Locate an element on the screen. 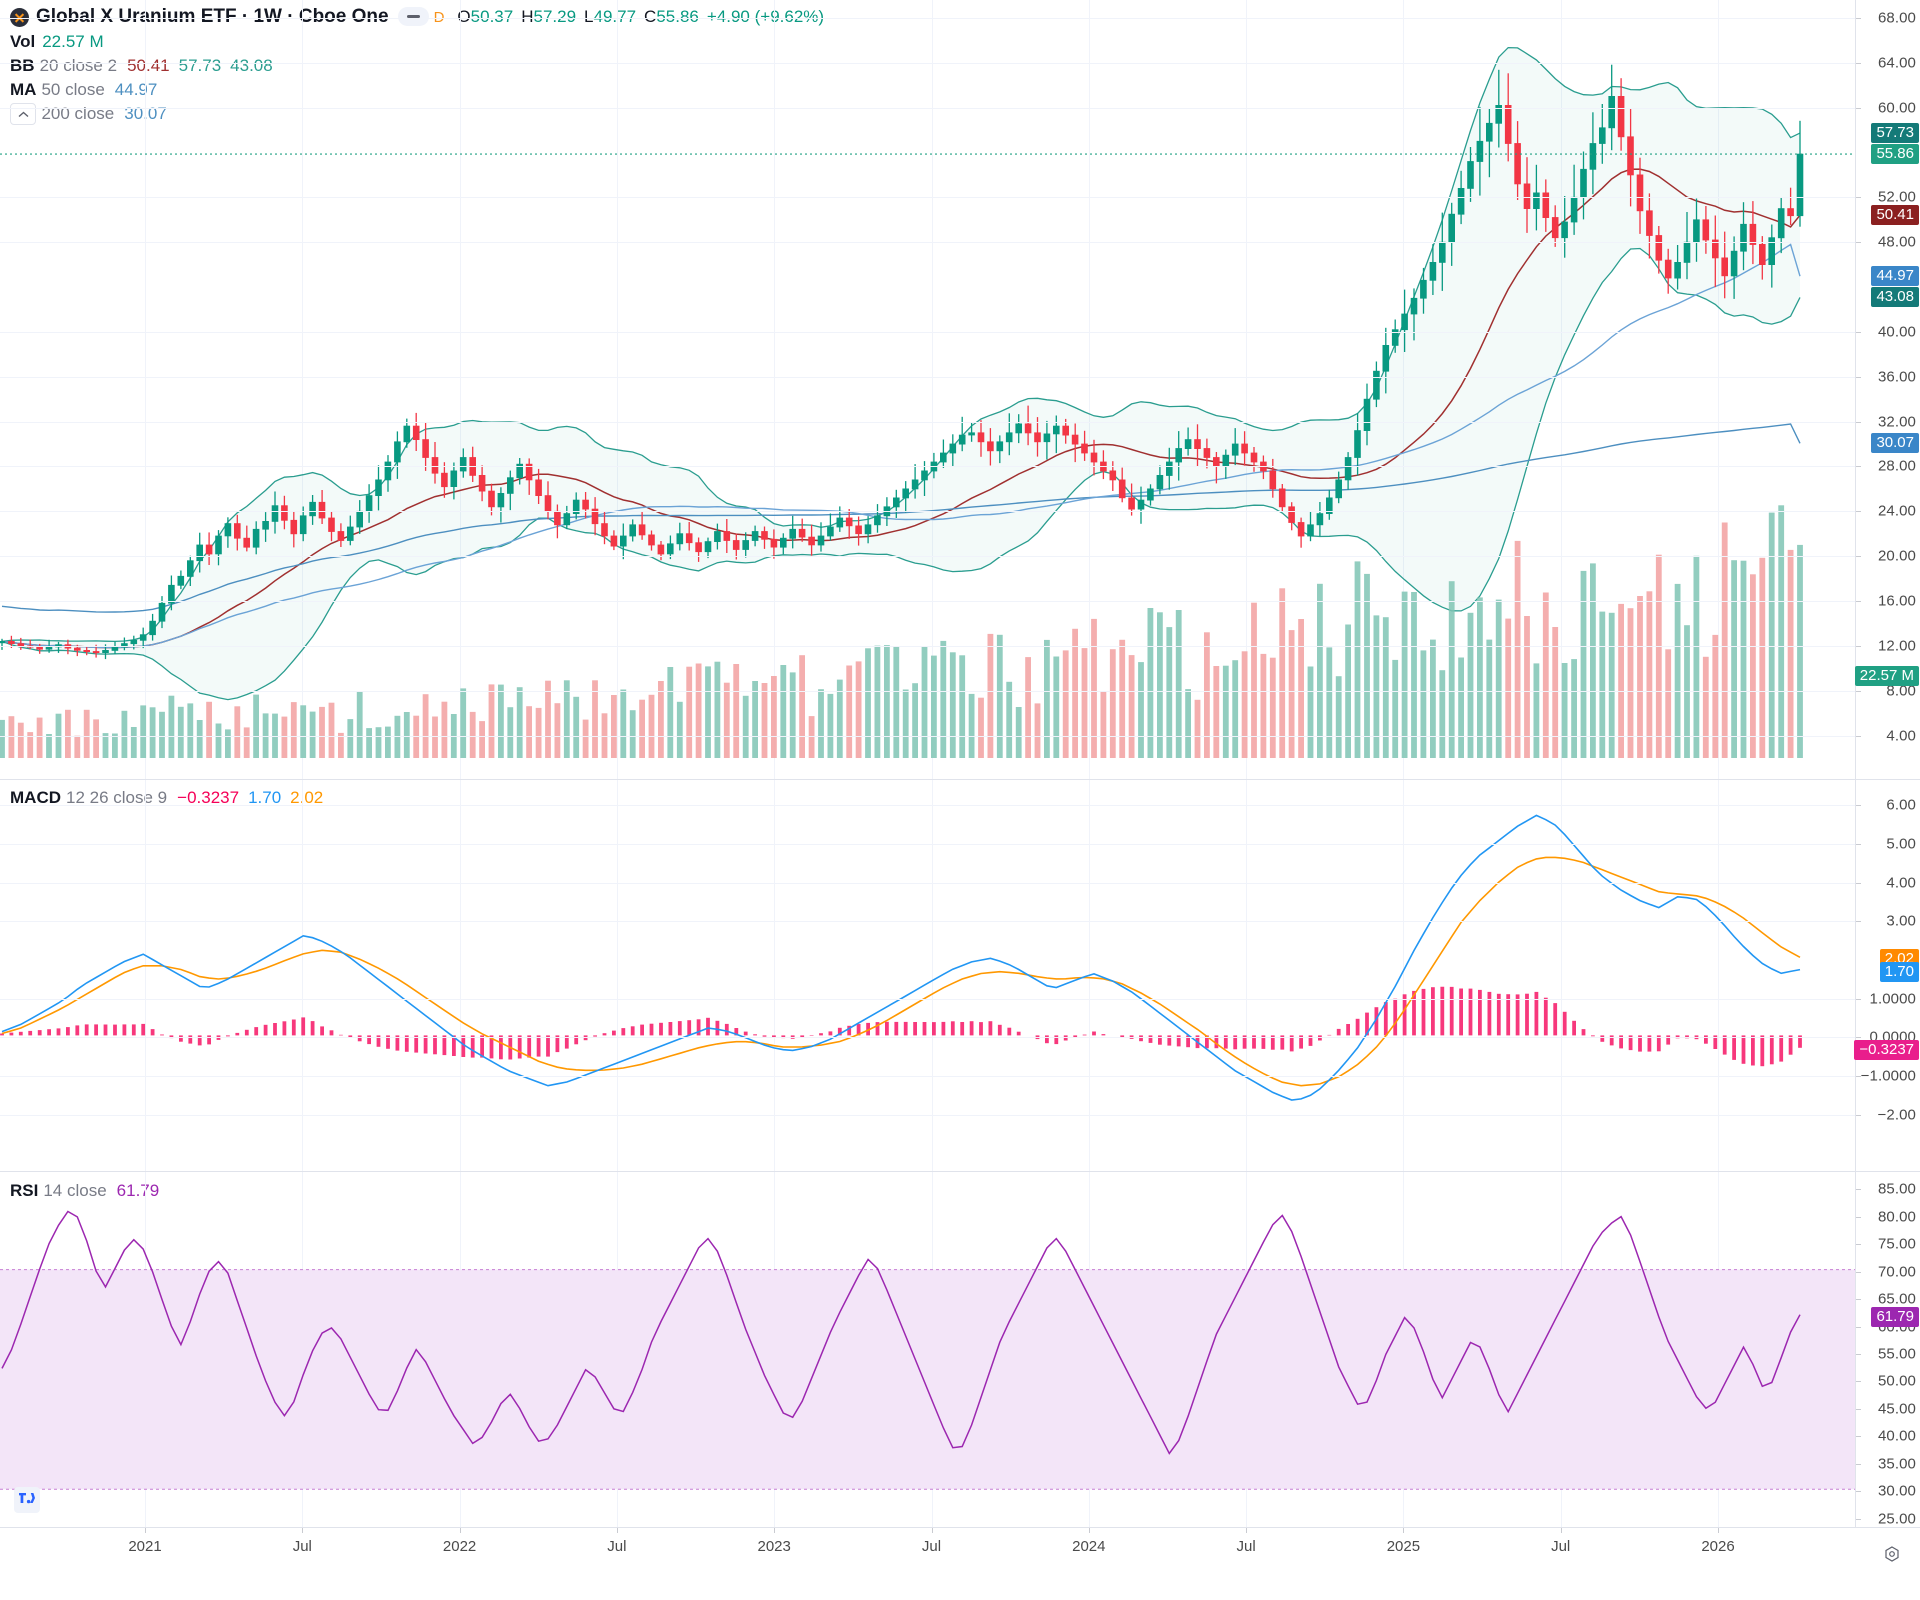 The image size is (1920, 1600). rsi-legend-name: RSI is located at coordinates (24, 1190).